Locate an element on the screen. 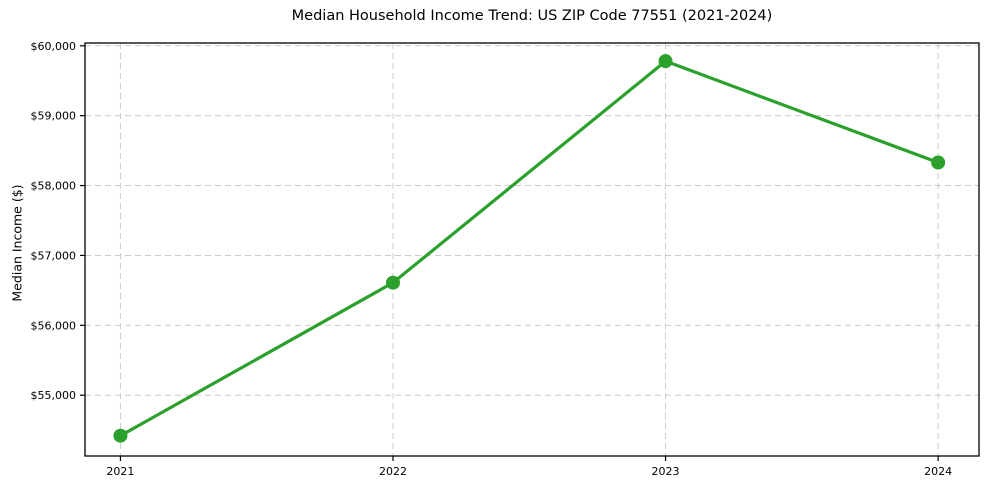 This screenshot has width=989, height=490. y-tick-label-57000: $57,000 is located at coordinates (54, 255).